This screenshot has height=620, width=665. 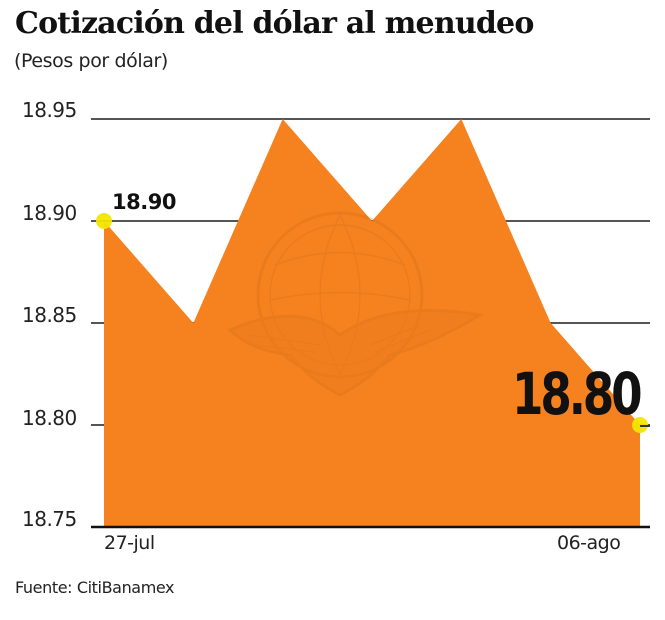 What do you see at coordinates (577, 394) in the screenshot?
I see `last-value-label: 18.80` at bounding box center [577, 394].